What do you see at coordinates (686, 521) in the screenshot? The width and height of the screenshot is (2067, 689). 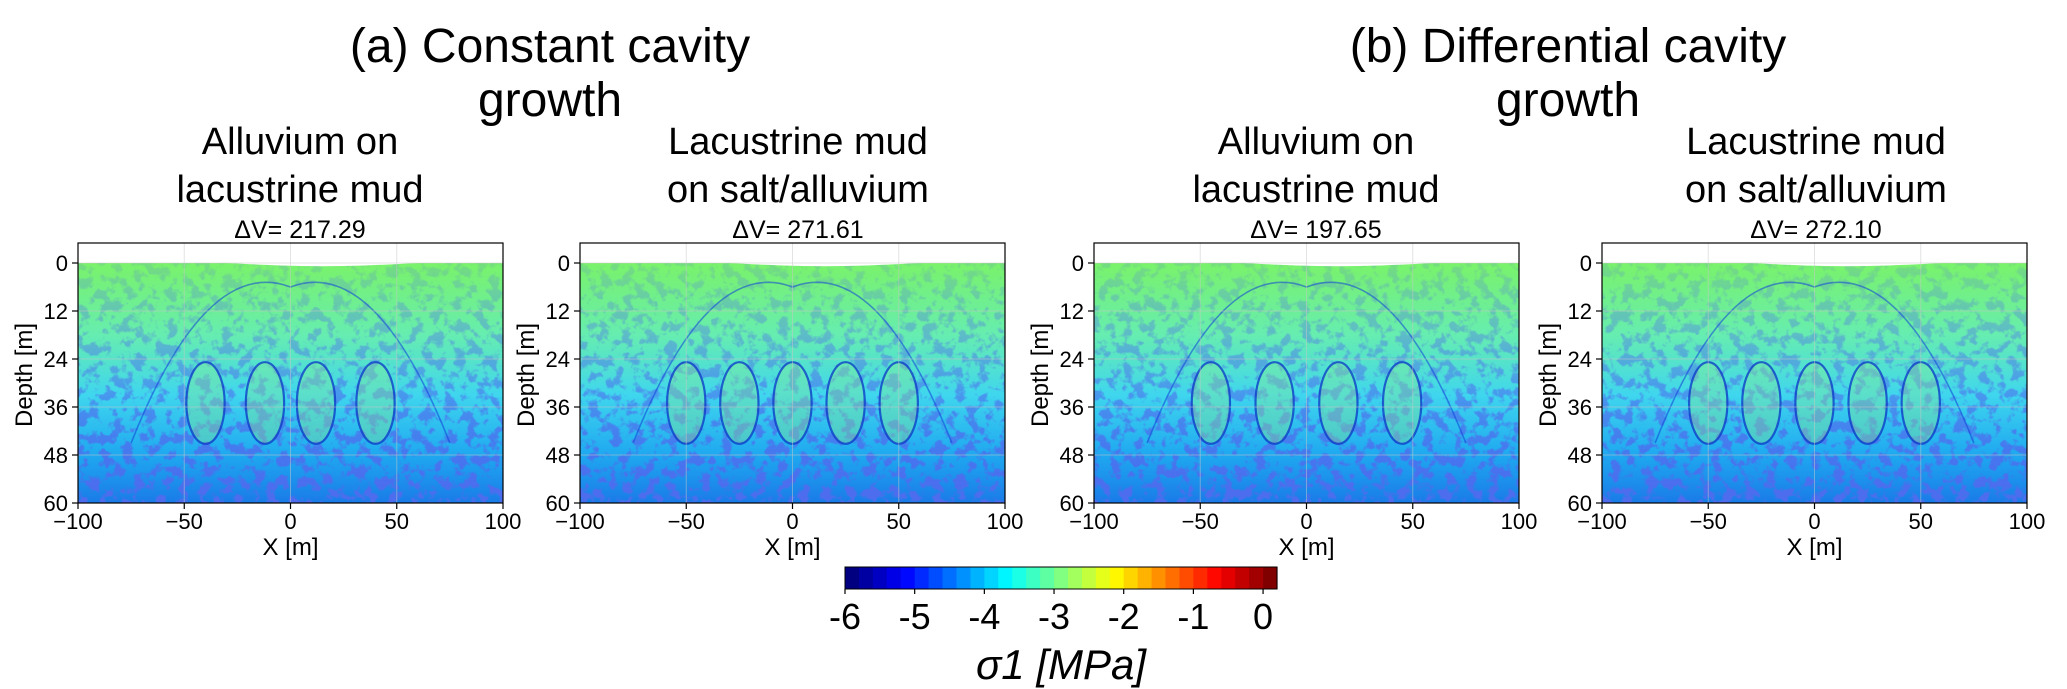 I see `panel-2-xtick-label: −50` at bounding box center [686, 521].